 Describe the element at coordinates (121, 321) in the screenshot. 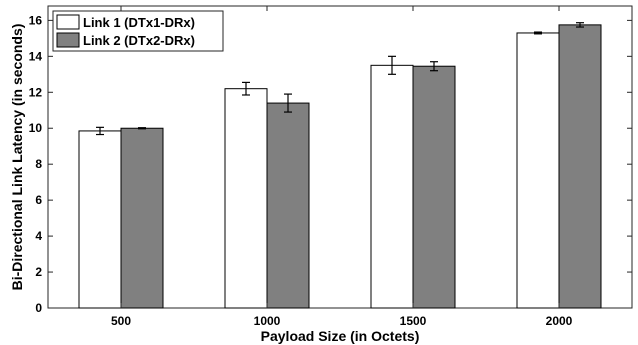

I see `x-tick-label: 500` at that location.